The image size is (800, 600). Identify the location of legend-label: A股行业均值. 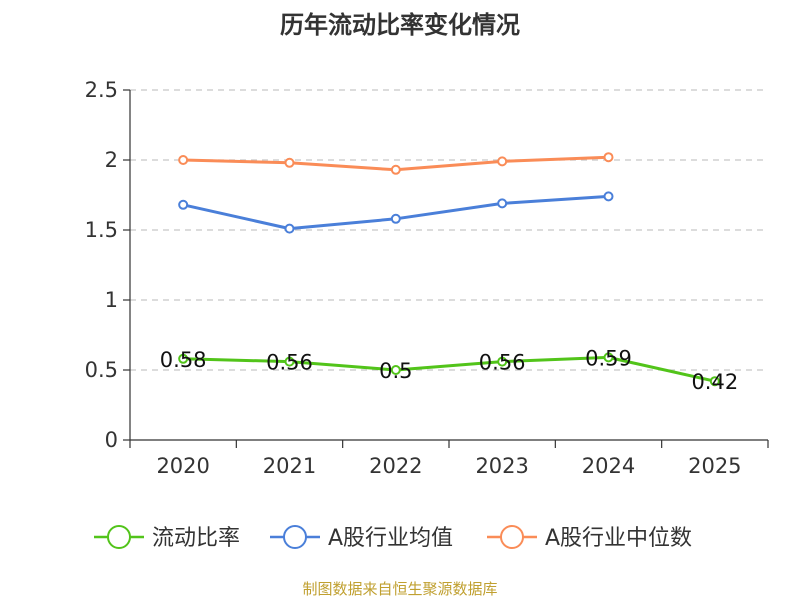
(390, 538).